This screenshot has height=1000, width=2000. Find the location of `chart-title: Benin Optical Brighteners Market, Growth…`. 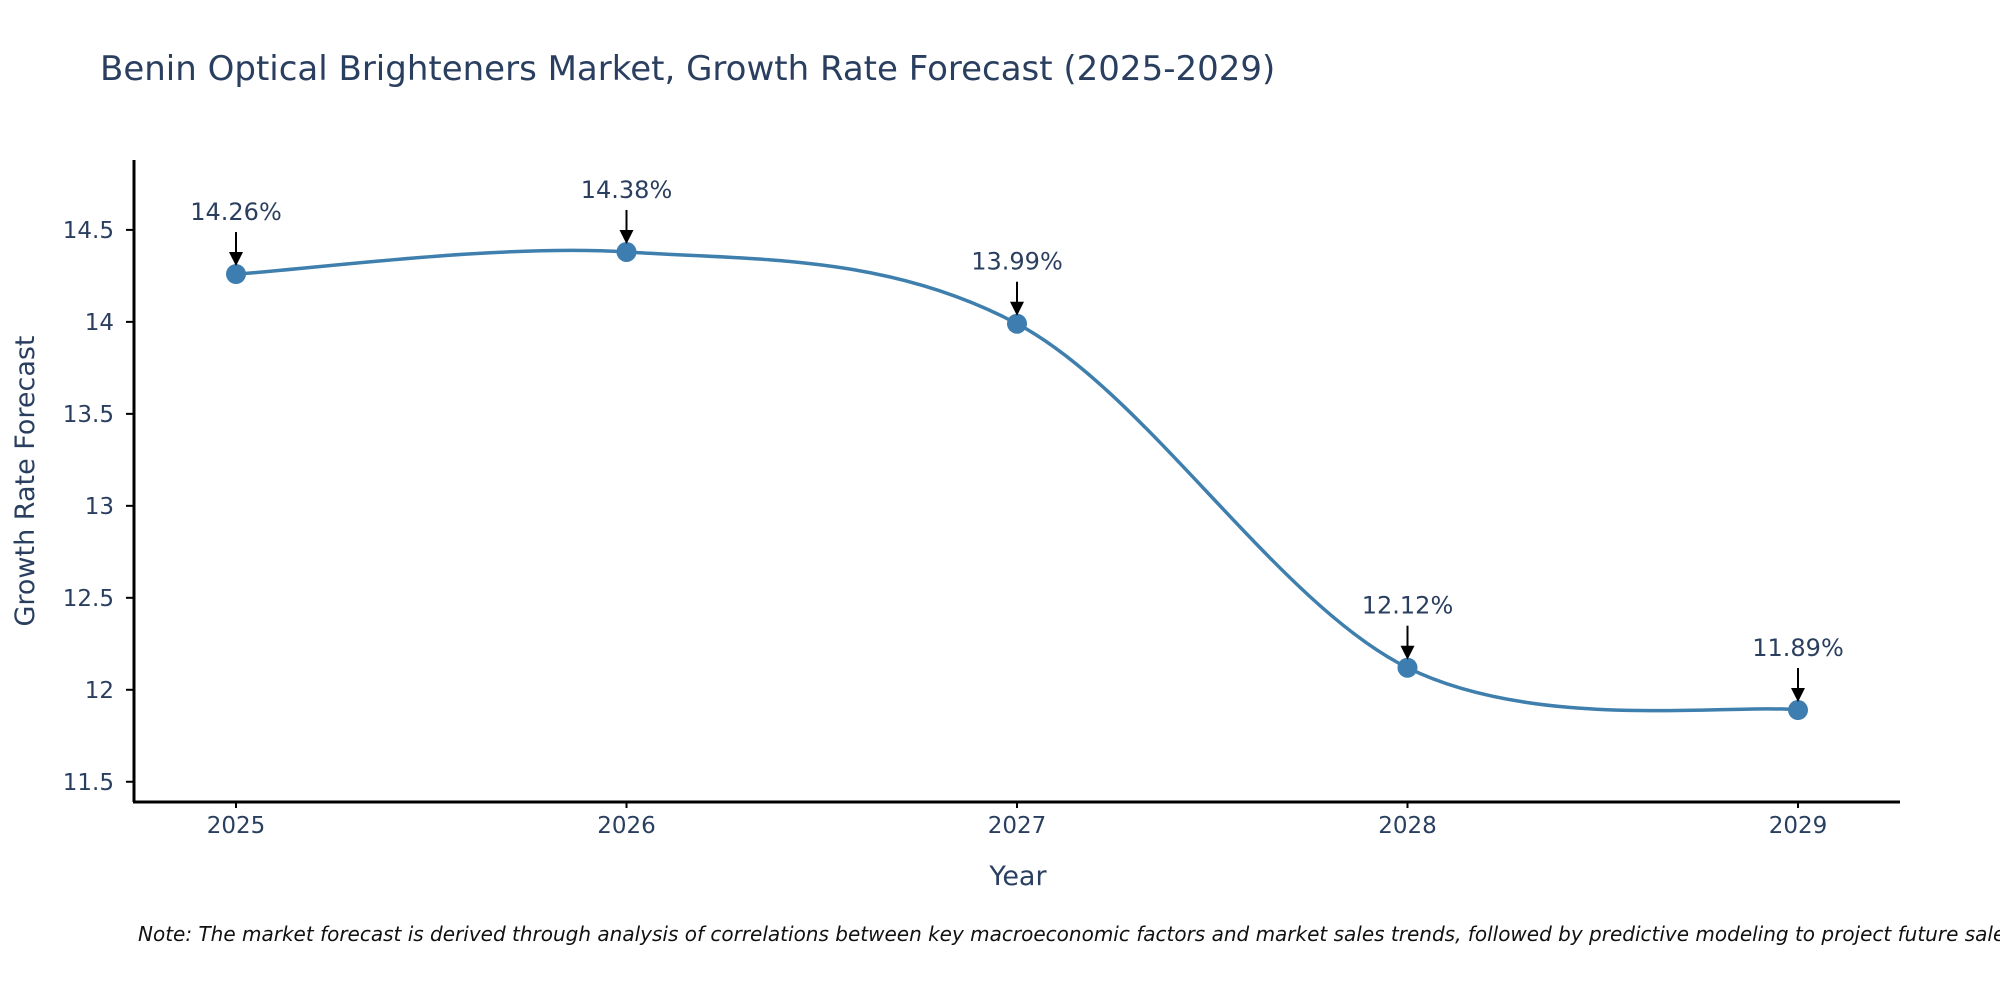

chart-title: Benin Optical Brighteners Market, Growth… is located at coordinates (687, 69).